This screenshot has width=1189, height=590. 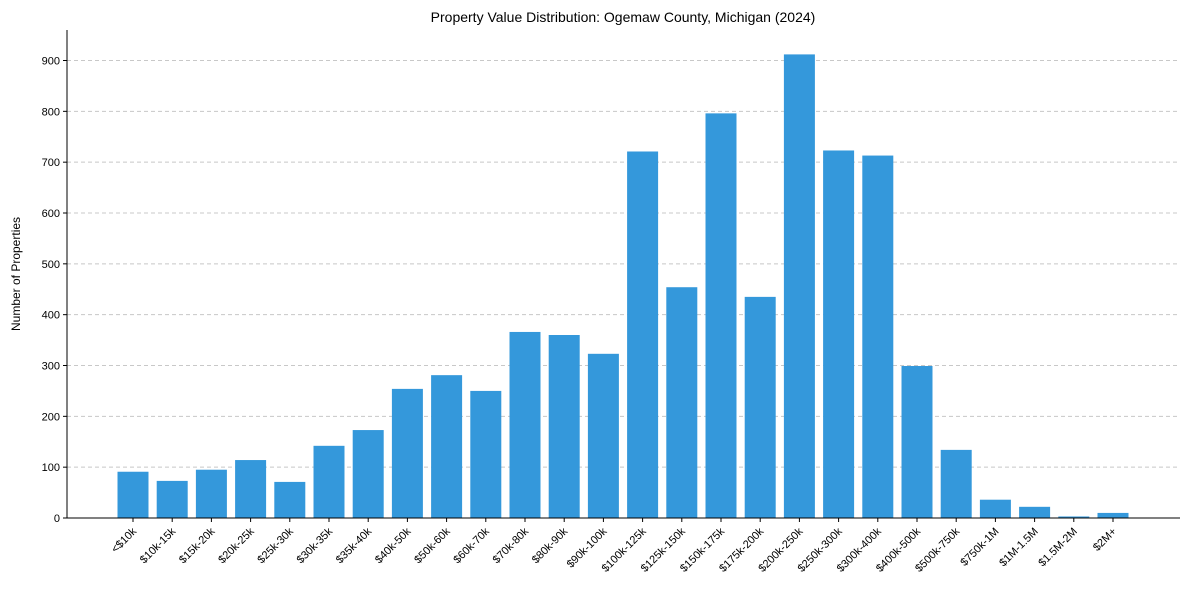 I want to click on x-tick-label-22: $750k-1M, so click(x=979, y=547).